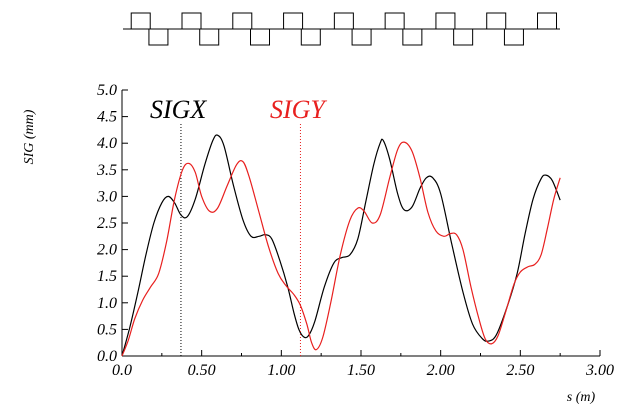 Image resolution: width=627 pixels, height=406 pixels. What do you see at coordinates (29, 136) in the screenshot?
I see `y-axis-label: SIG (mm)` at bounding box center [29, 136].